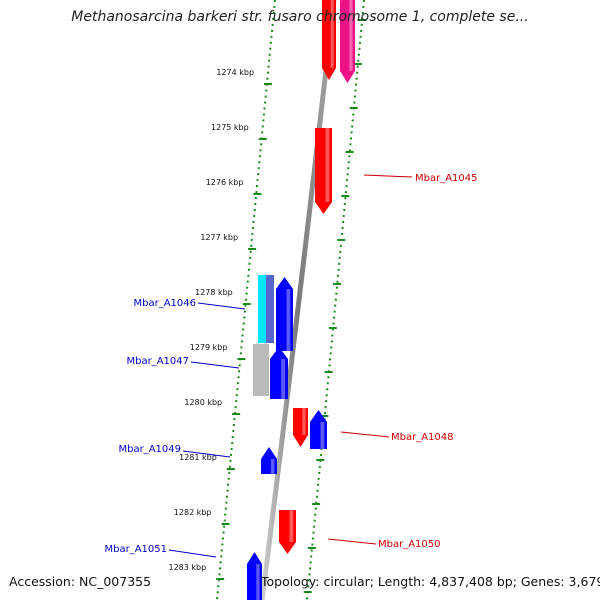 The width and height of the screenshot is (600, 600). I want to click on gene-arrow-mbar-a1051, so click(254, 576).